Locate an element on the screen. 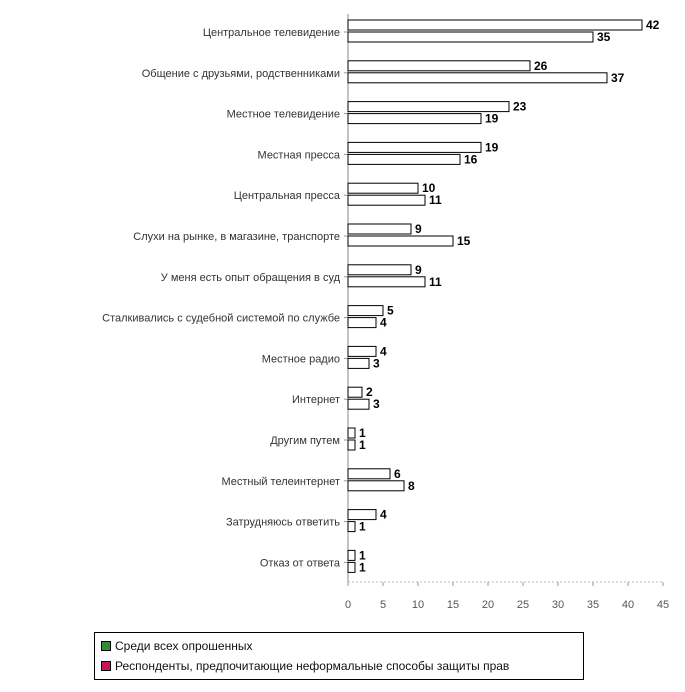 This screenshot has width=685, height=692. category-label: Общение с друзьями, родственниками is located at coordinates (241, 74).